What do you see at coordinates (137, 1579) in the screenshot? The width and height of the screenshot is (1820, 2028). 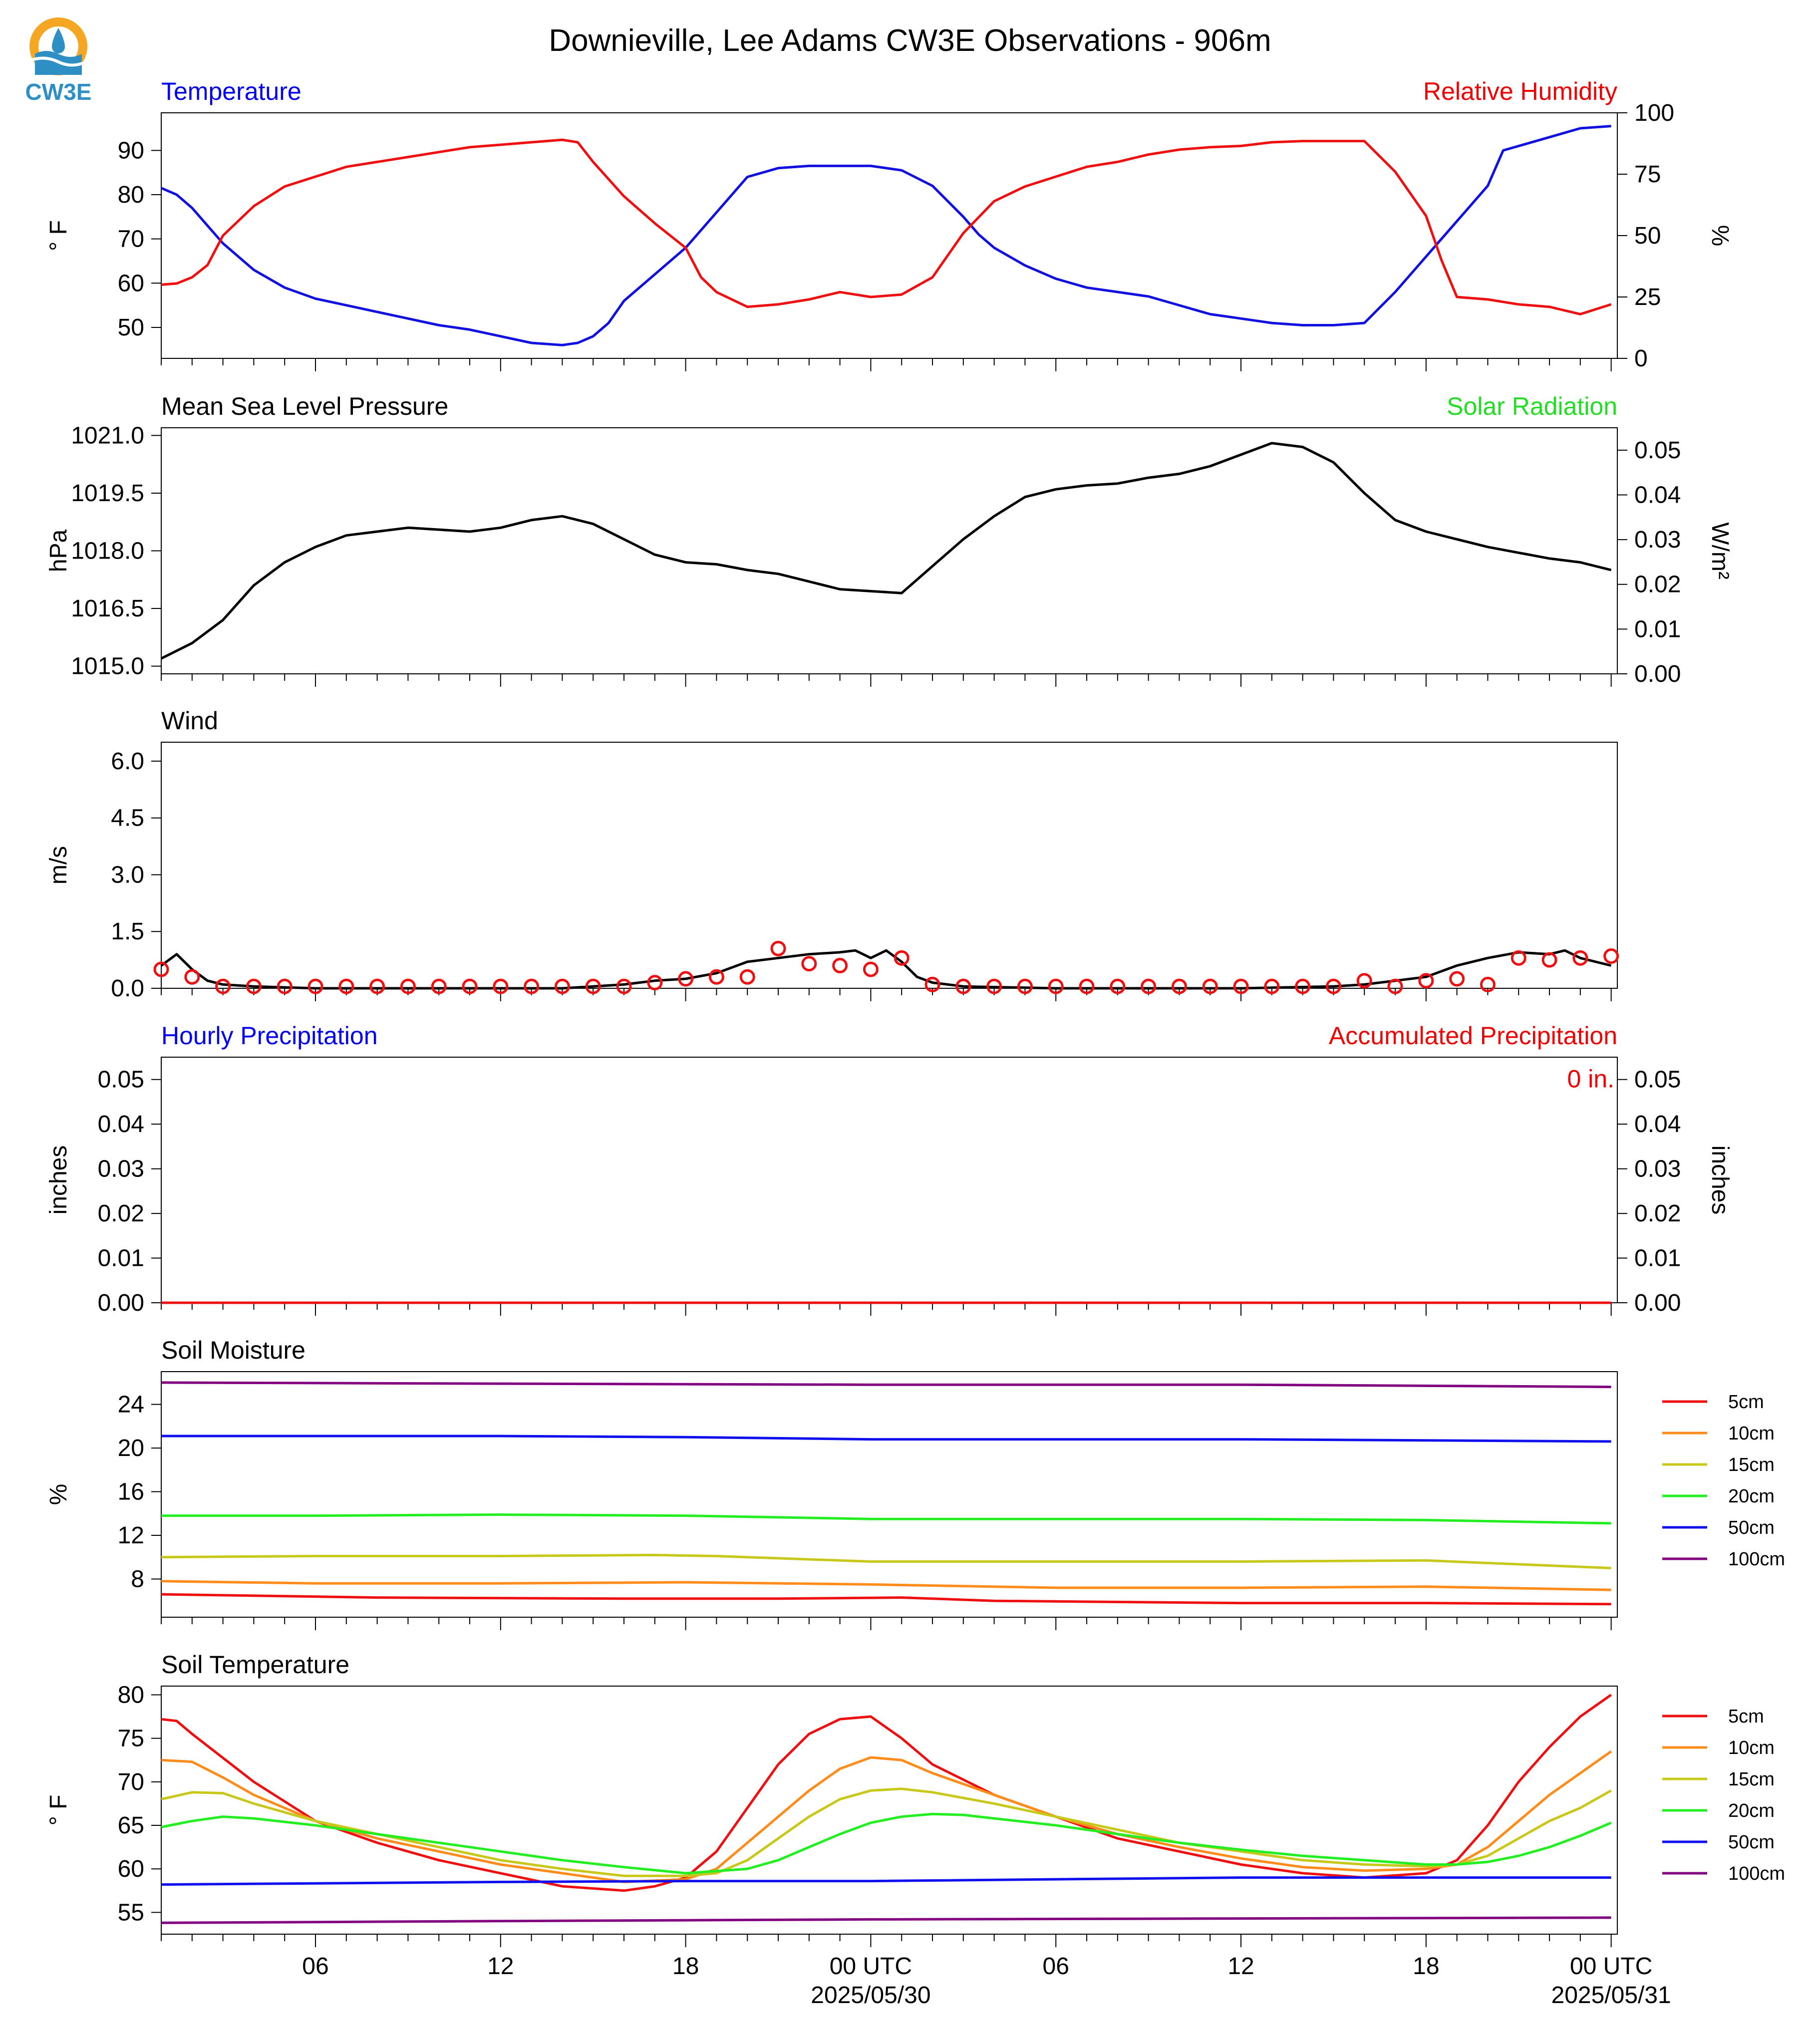 I see `y-tick-label-left: 8` at bounding box center [137, 1579].